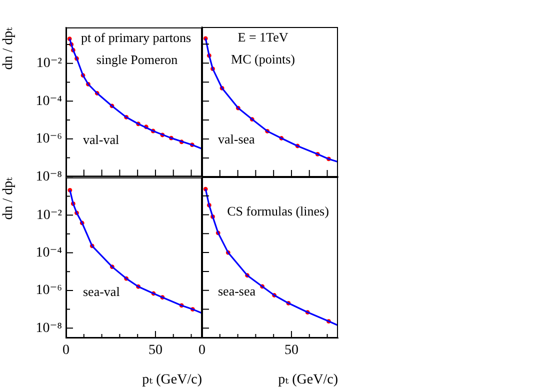  What do you see at coordinates (136, 37) in the screenshot?
I see `annotation: pt of primary partons` at bounding box center [136, 37].